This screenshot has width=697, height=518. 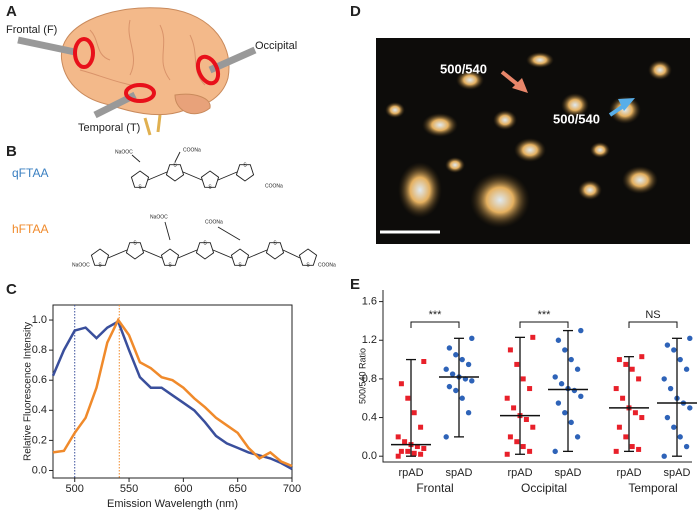 What do you see at coordinates (463, 68) in the screenshot?
I see `ratio-label: 500/540` at bounding box center [463, 68].